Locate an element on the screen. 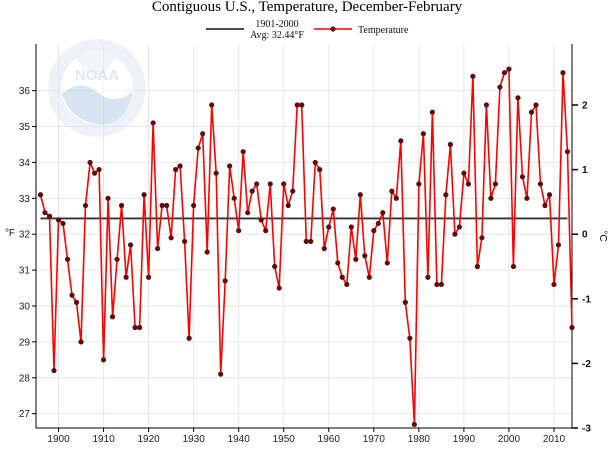 This screenshot has height=460, width=612. x-tick-label: 1980 is located at coordinates (419, 439).